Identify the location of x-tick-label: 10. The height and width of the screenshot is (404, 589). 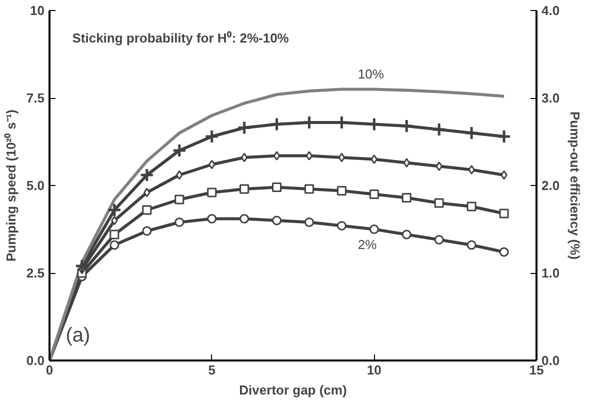
(374, 370).